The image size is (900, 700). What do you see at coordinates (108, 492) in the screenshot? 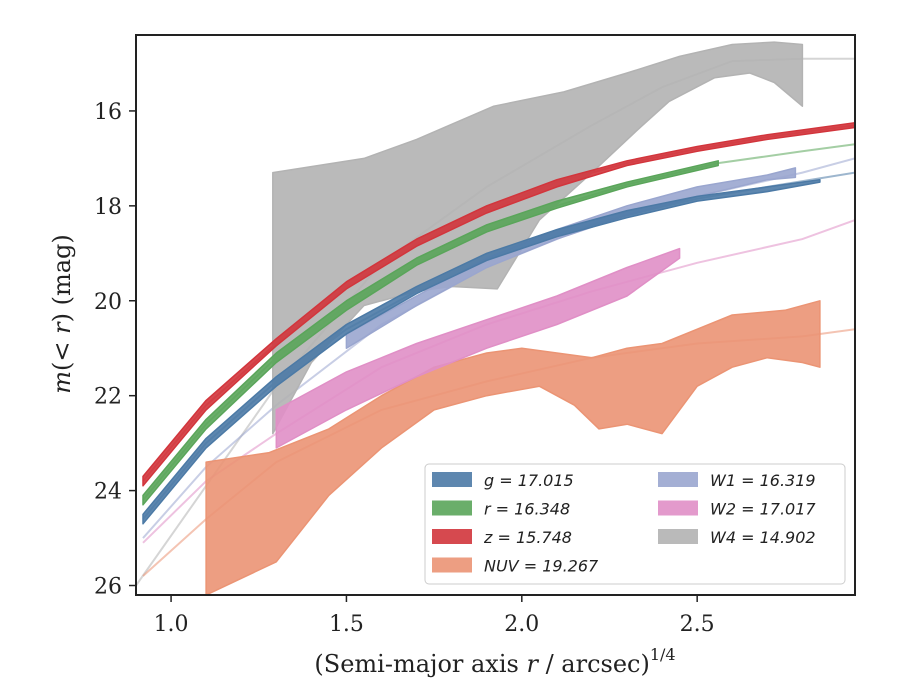
I see `y-tick-label: 24` at bounding box center [108, 492].